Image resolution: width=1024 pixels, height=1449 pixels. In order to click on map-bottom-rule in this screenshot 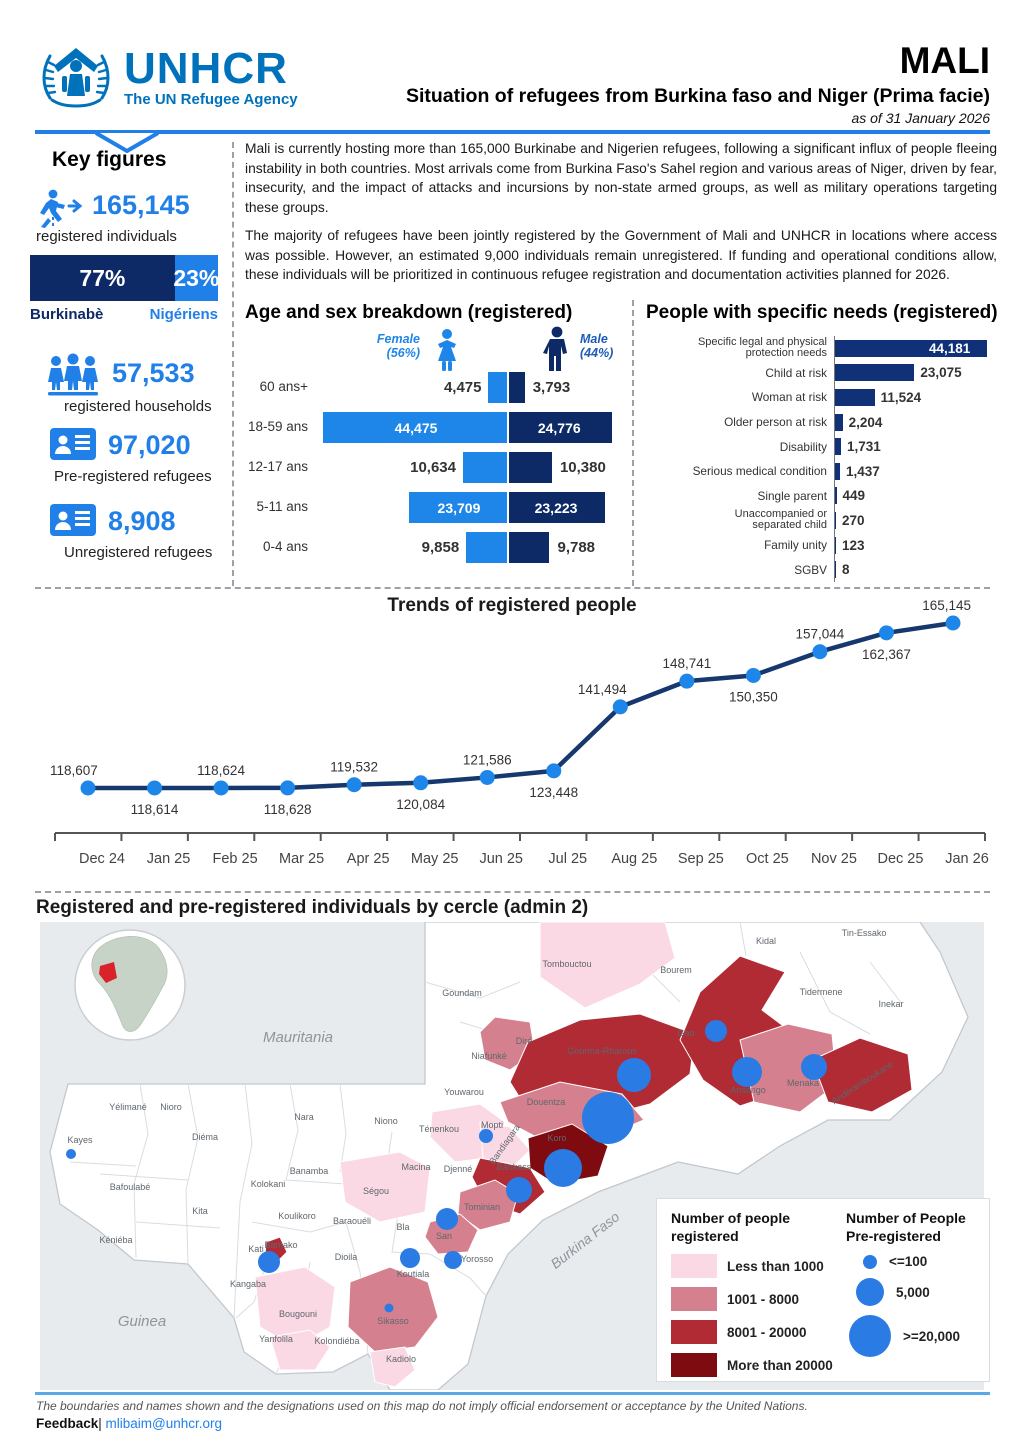, I will do `click(512, 1393)`.